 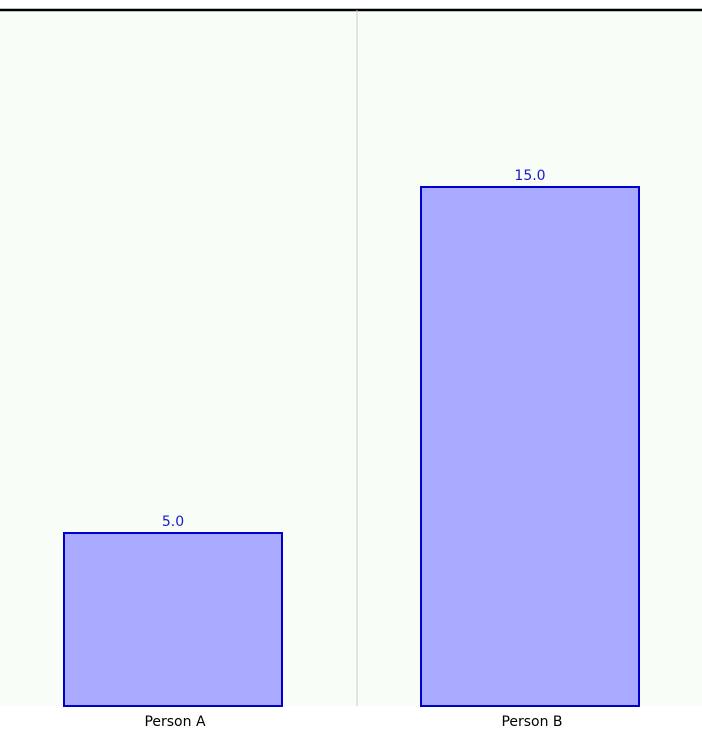 I want to click on bar-person-a, so click(x=173, y=619).